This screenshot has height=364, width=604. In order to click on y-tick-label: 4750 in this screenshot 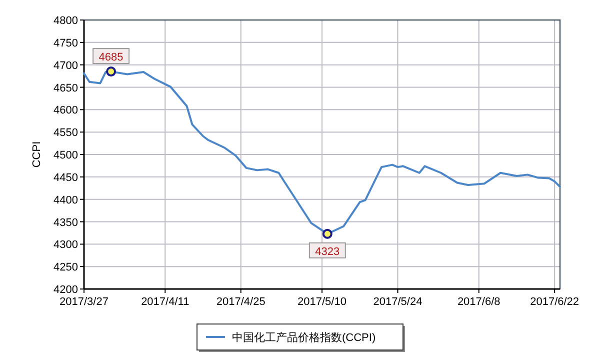, I will do `click(66, 43)`.